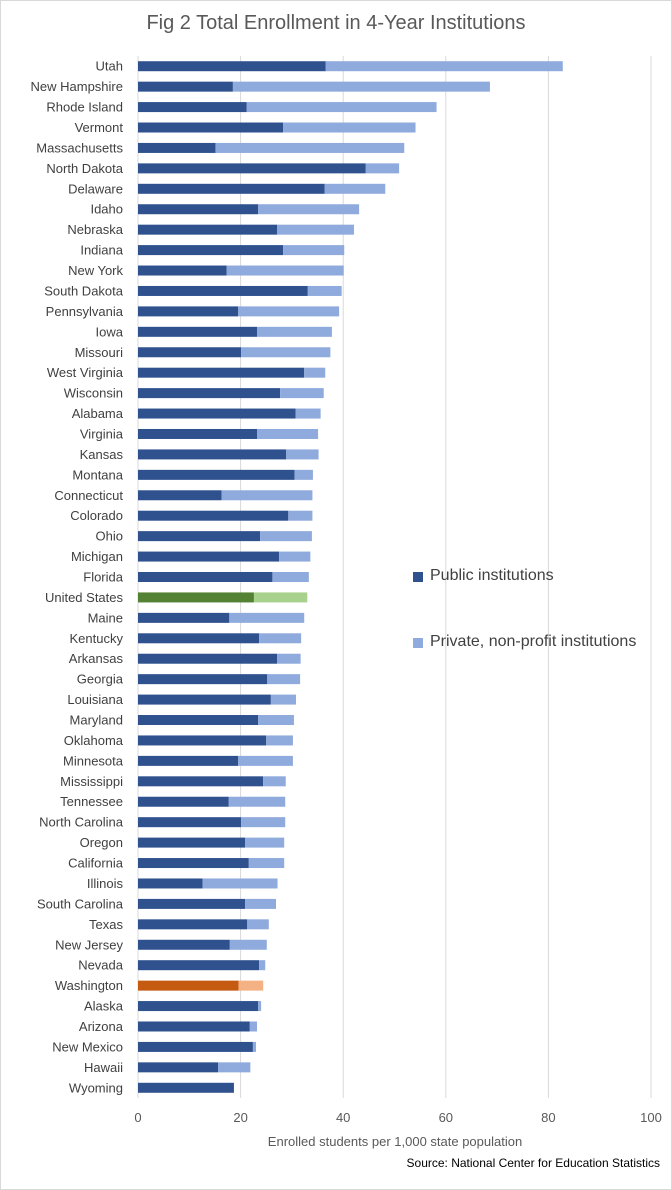 The height and width of the screenshot is (1190, 672). I want to click on category-label: Michigan, so click(97, 556).